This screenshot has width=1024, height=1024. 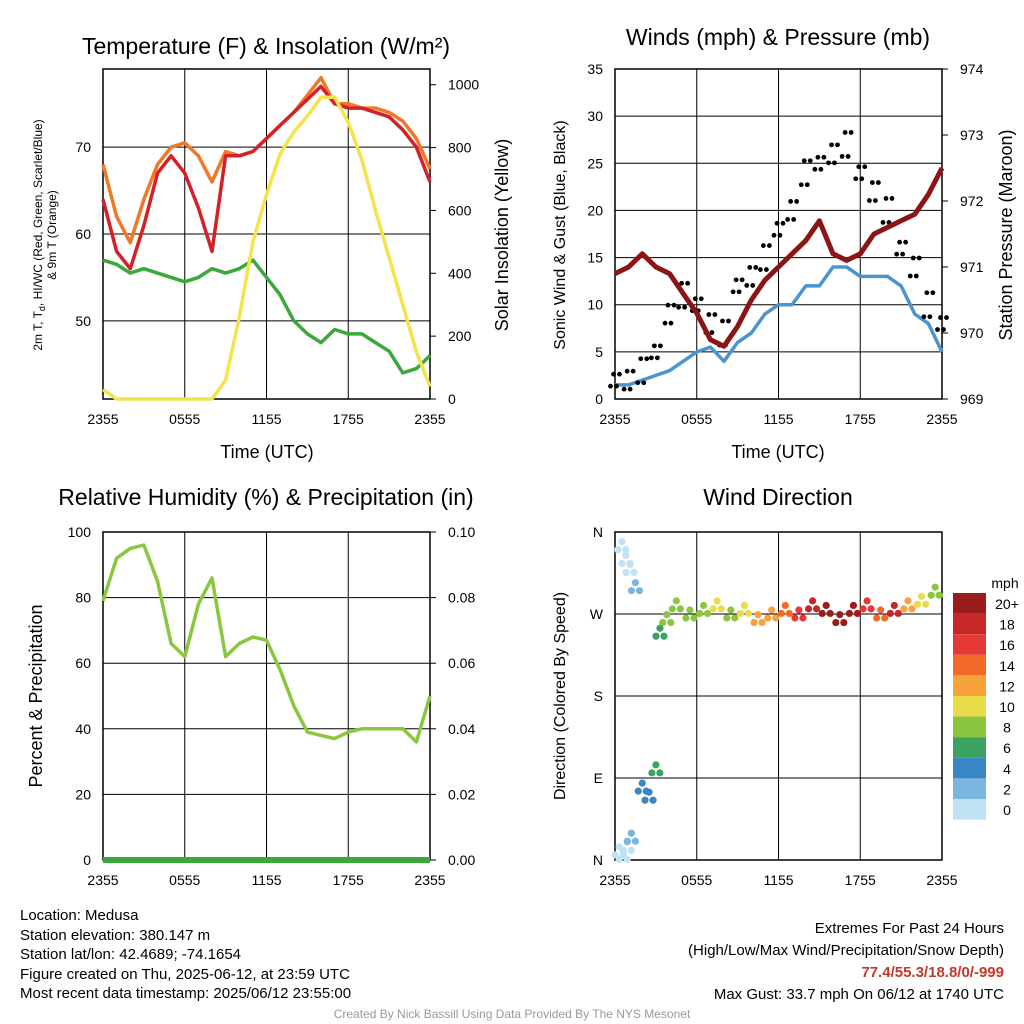 What do you see at coordinates (595, 116) in the screenshot?
I see `y-tick-label: 30` at bounding box center [595, 116].